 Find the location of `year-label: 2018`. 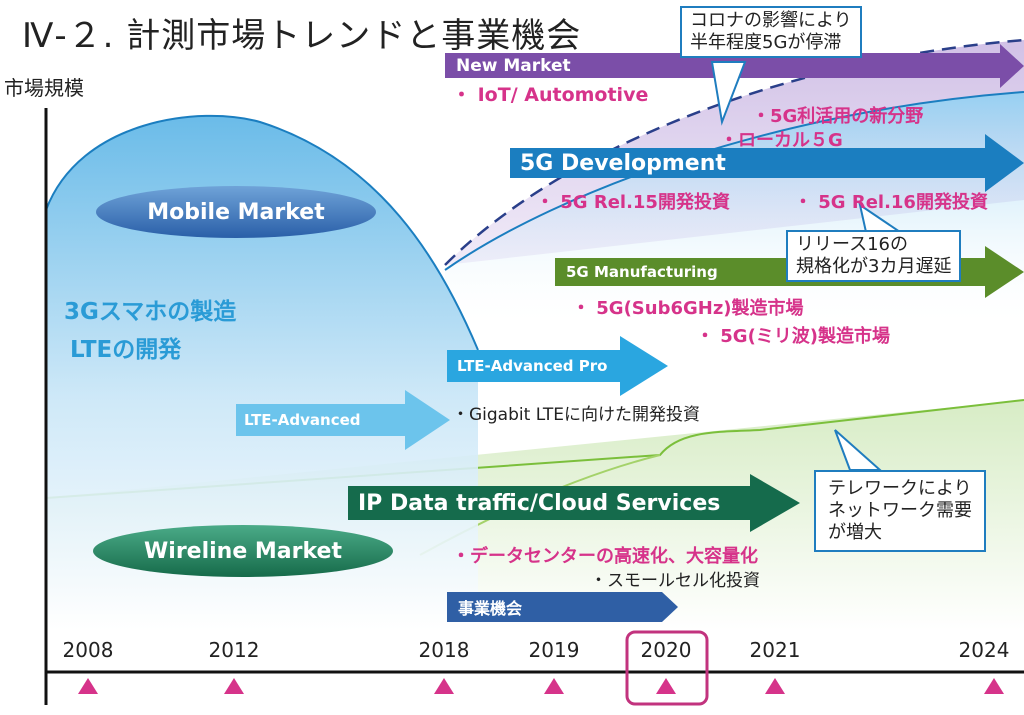

year-label: 2018 is located at coordinates (444, 650).